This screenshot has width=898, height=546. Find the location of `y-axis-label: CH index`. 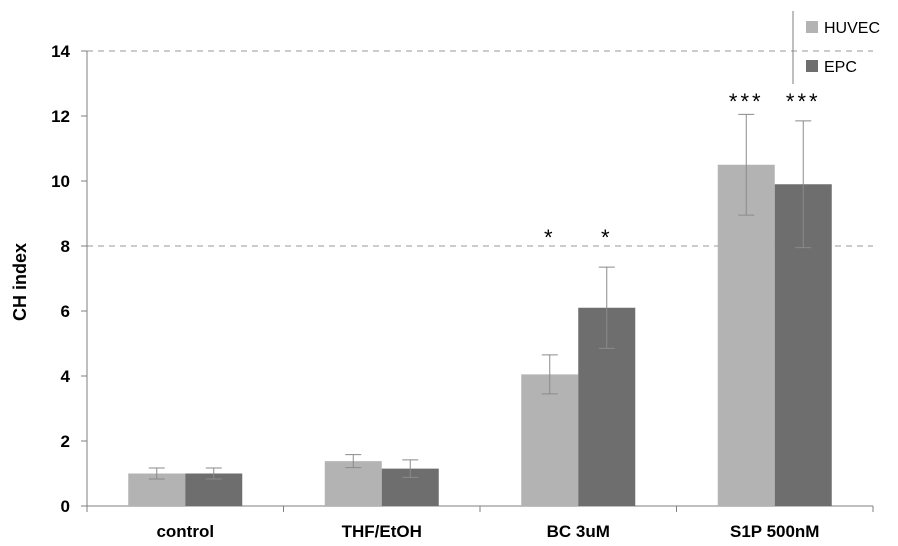

y-axis-label: CH index is located at coordinates (20, 282).